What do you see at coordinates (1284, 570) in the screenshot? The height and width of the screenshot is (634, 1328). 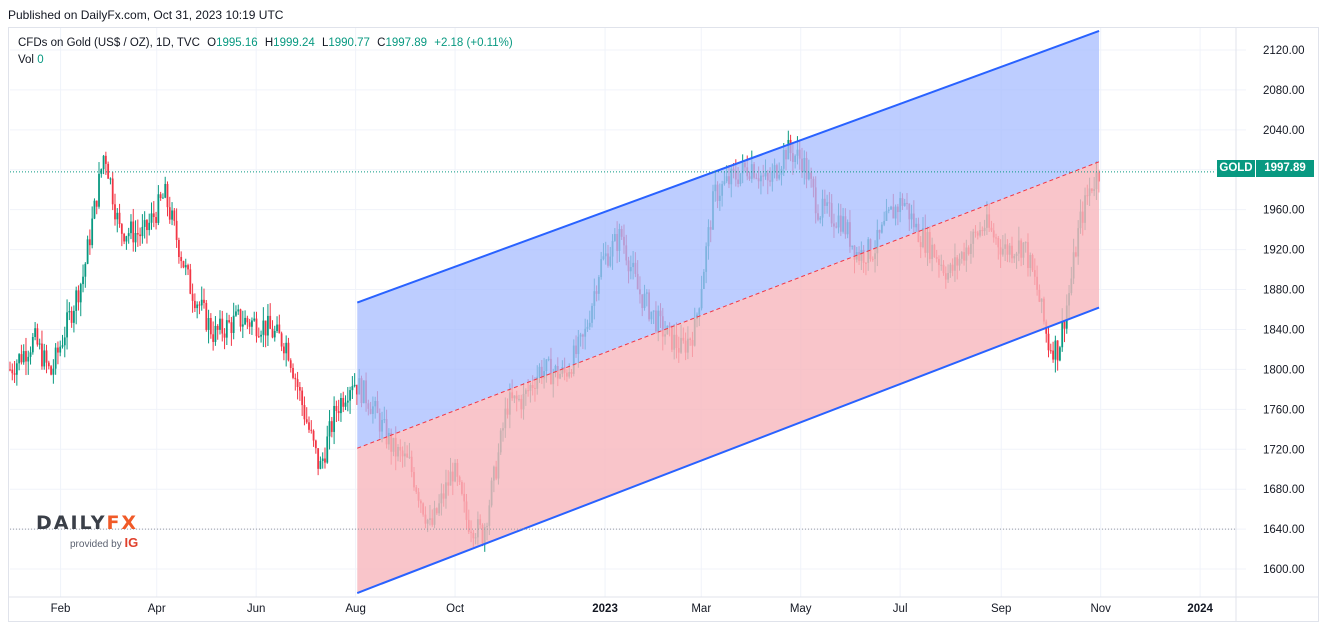 I see `y-tick-label: 1600.00` at bounding box center [1284, 570].